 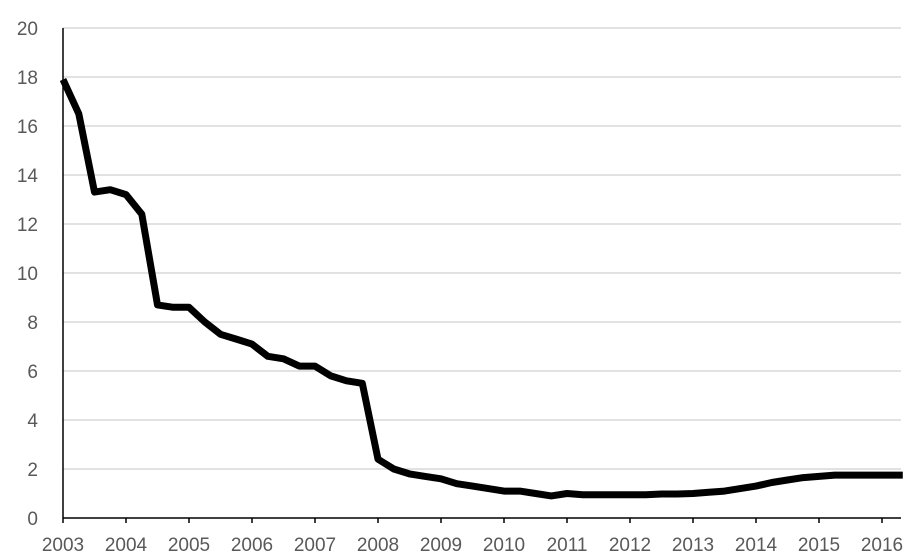 I want to click on x-tick-label: 2007, so click(x=315, y=544).